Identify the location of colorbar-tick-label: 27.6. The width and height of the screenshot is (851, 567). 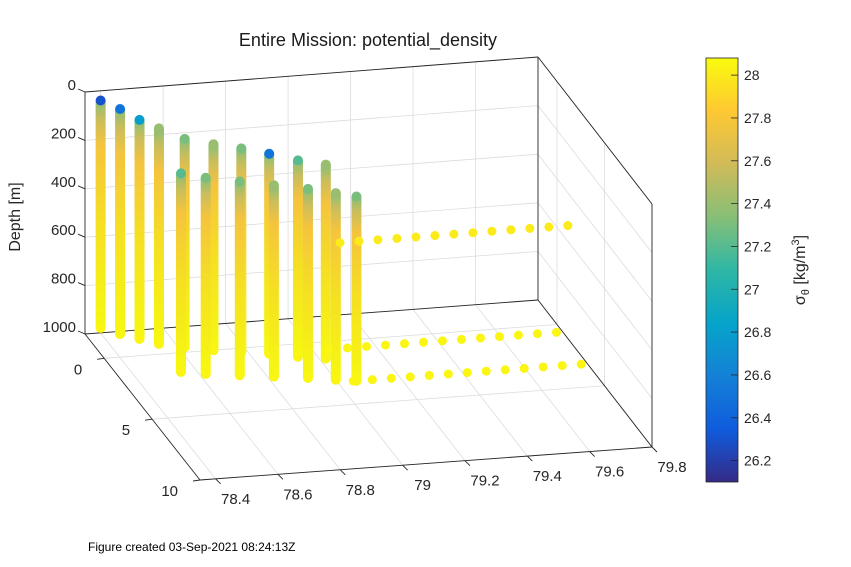
(757, 161).